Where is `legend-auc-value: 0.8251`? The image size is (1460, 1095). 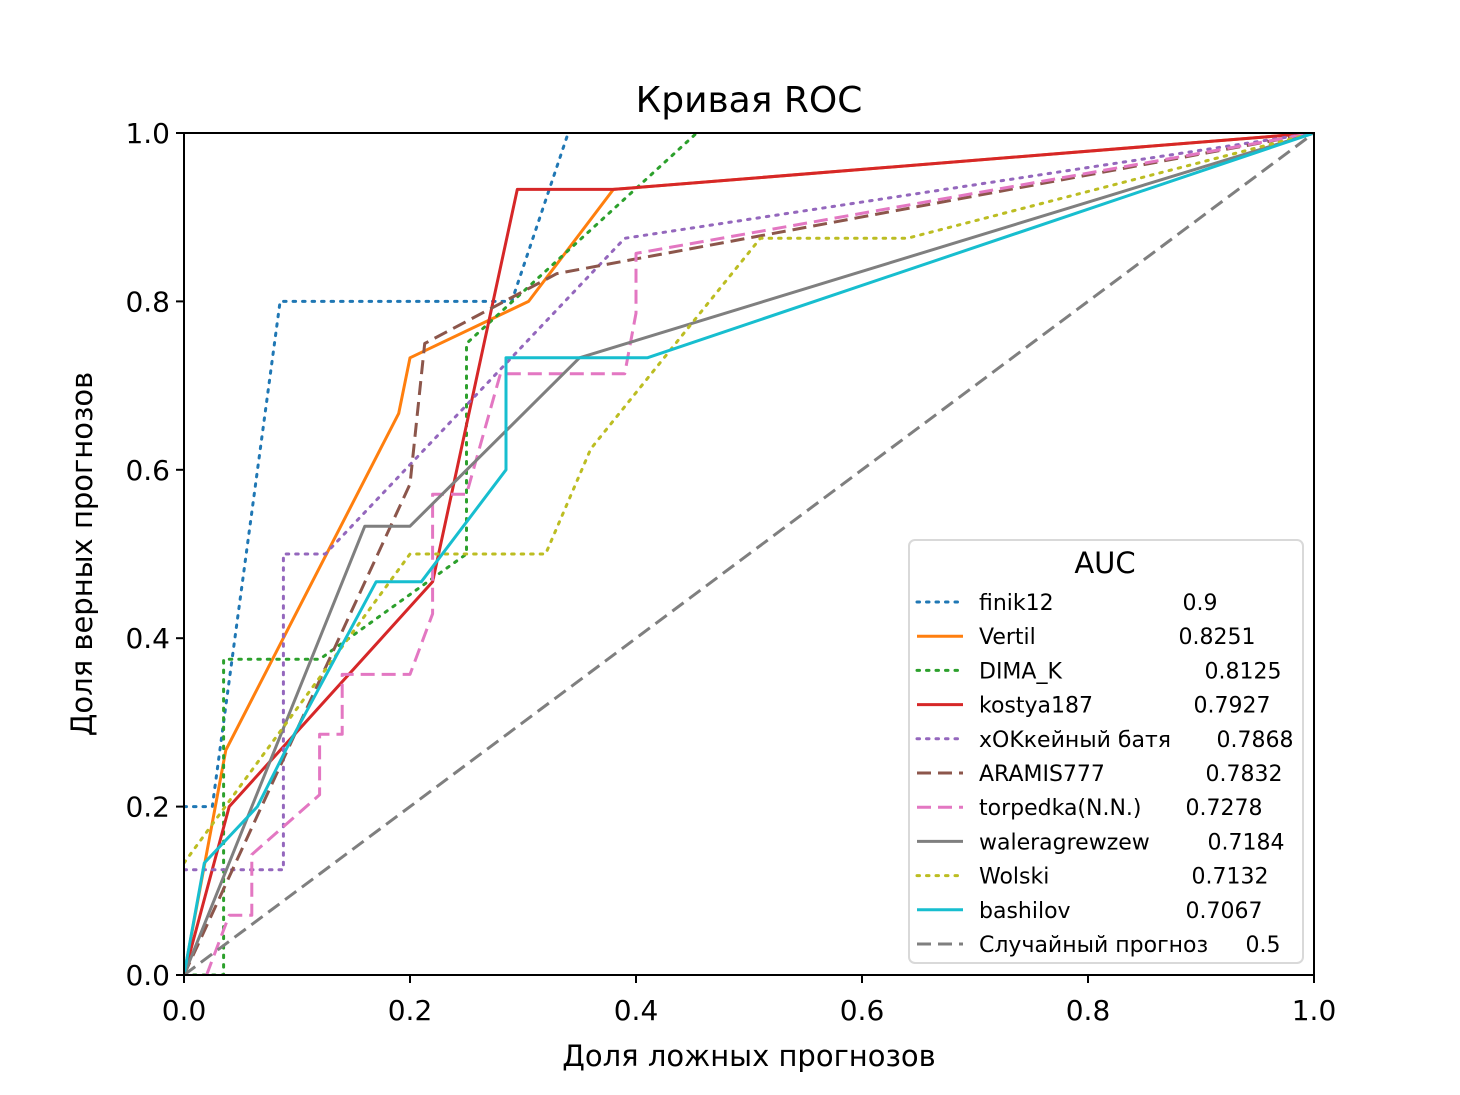 legend-auc-value: 0.8251 is located at coordinates (1217, 637).